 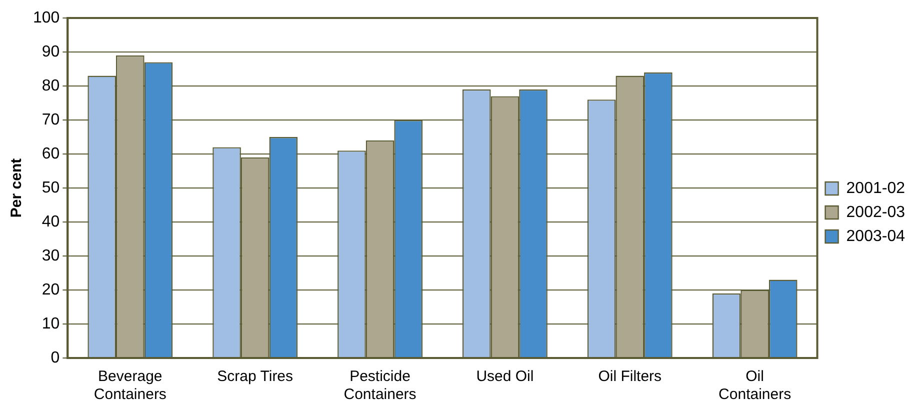 I want to click on legend-label: 2002-03, so click(x=876, y=212).